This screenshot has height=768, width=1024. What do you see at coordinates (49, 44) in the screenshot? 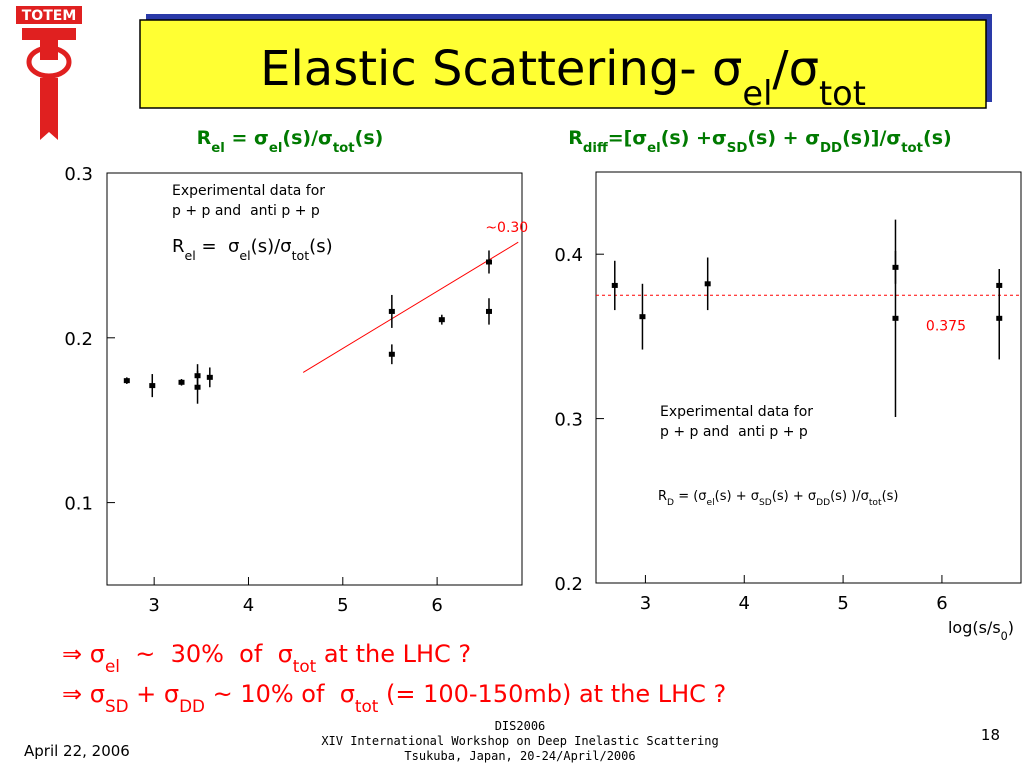
I see `logo-shape` at bounding box center [49, 44].